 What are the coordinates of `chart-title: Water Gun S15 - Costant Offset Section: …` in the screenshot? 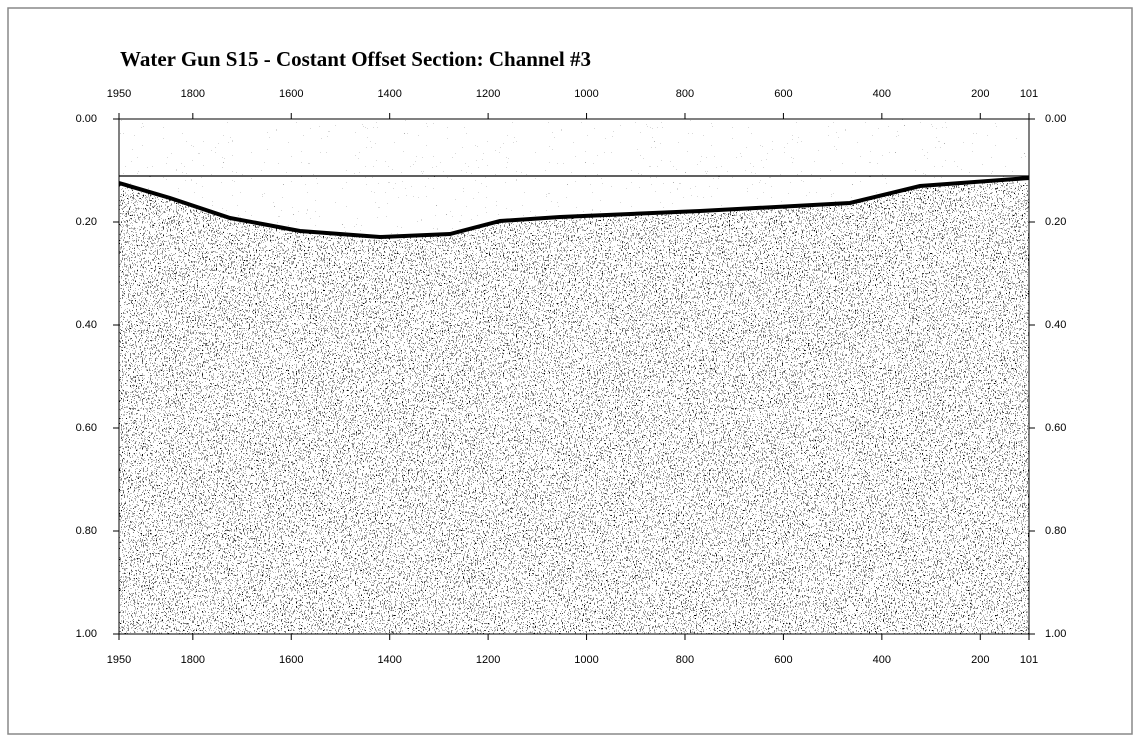 It's located at (355, 59).